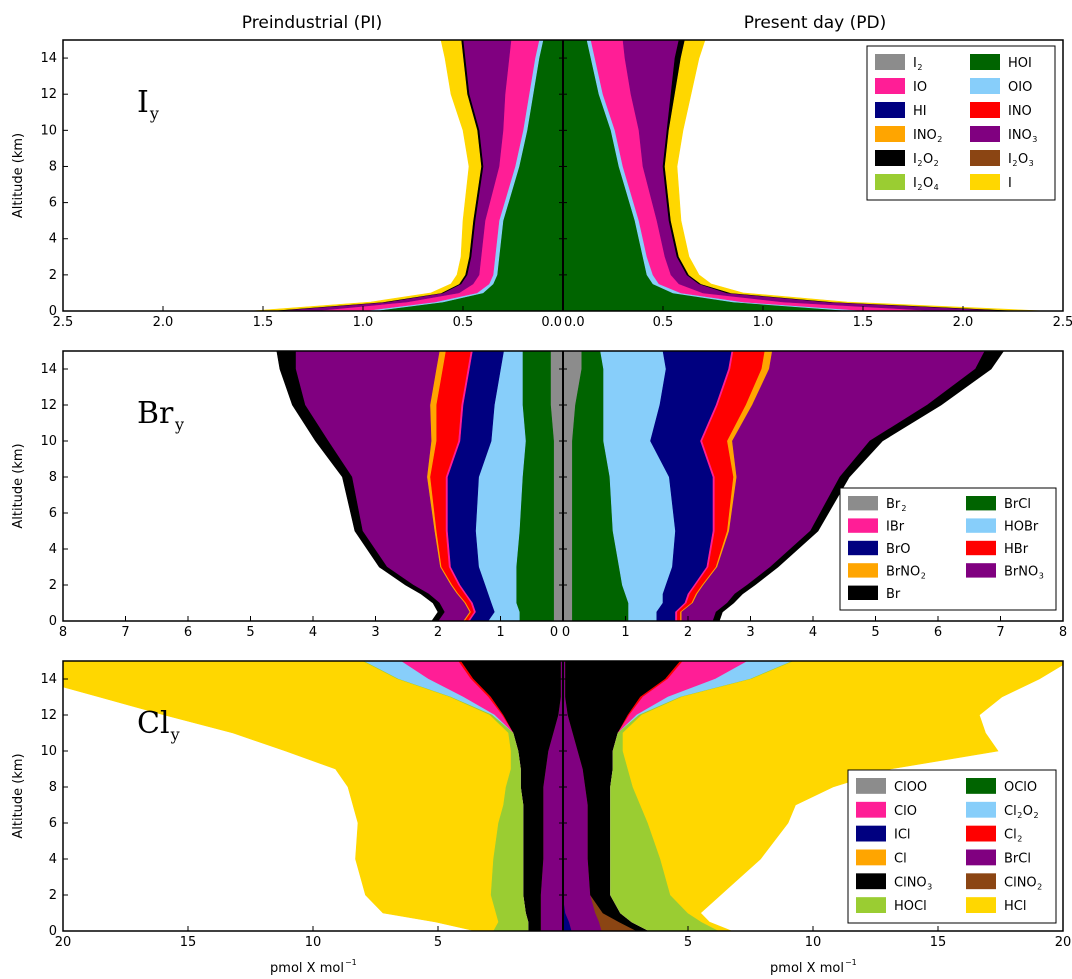 This screenshot has height=979, width=1072. Describe the element at coordinates (1063, 942) in the screenshot. I see `x-tick-label: 20` at that location.